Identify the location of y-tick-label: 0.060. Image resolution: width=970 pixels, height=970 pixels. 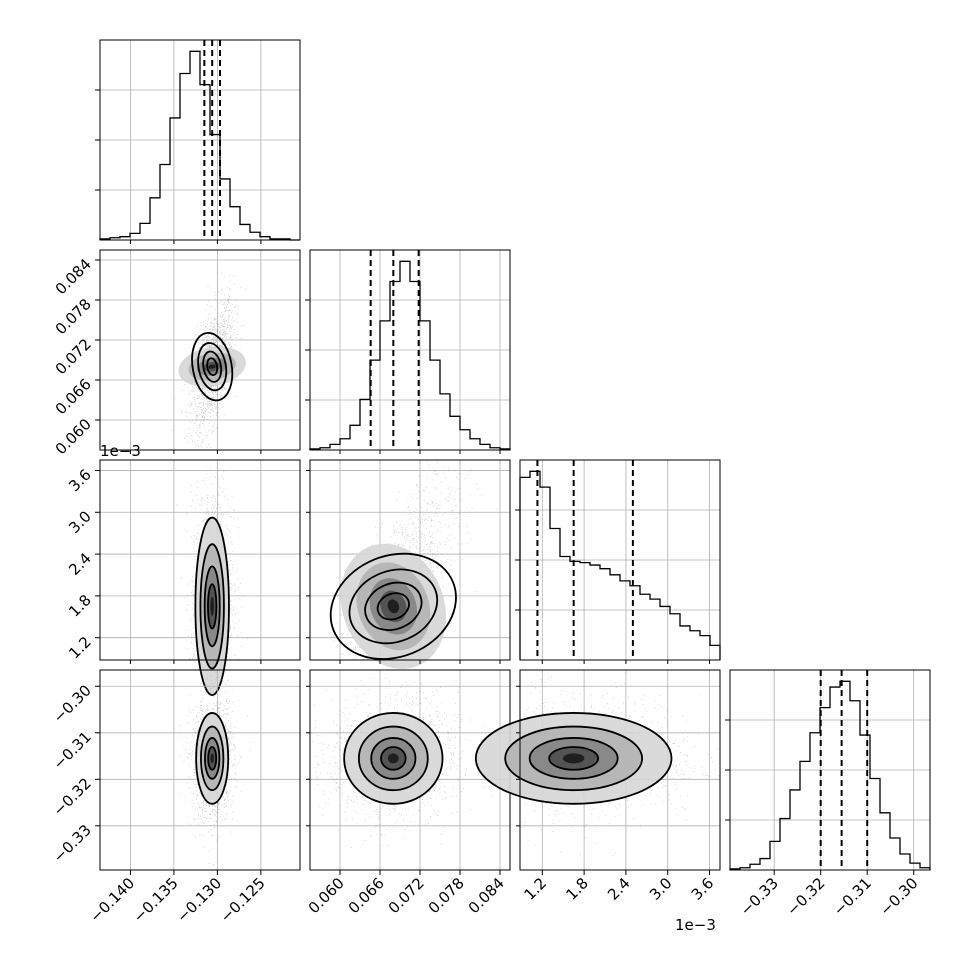
(73, 436).